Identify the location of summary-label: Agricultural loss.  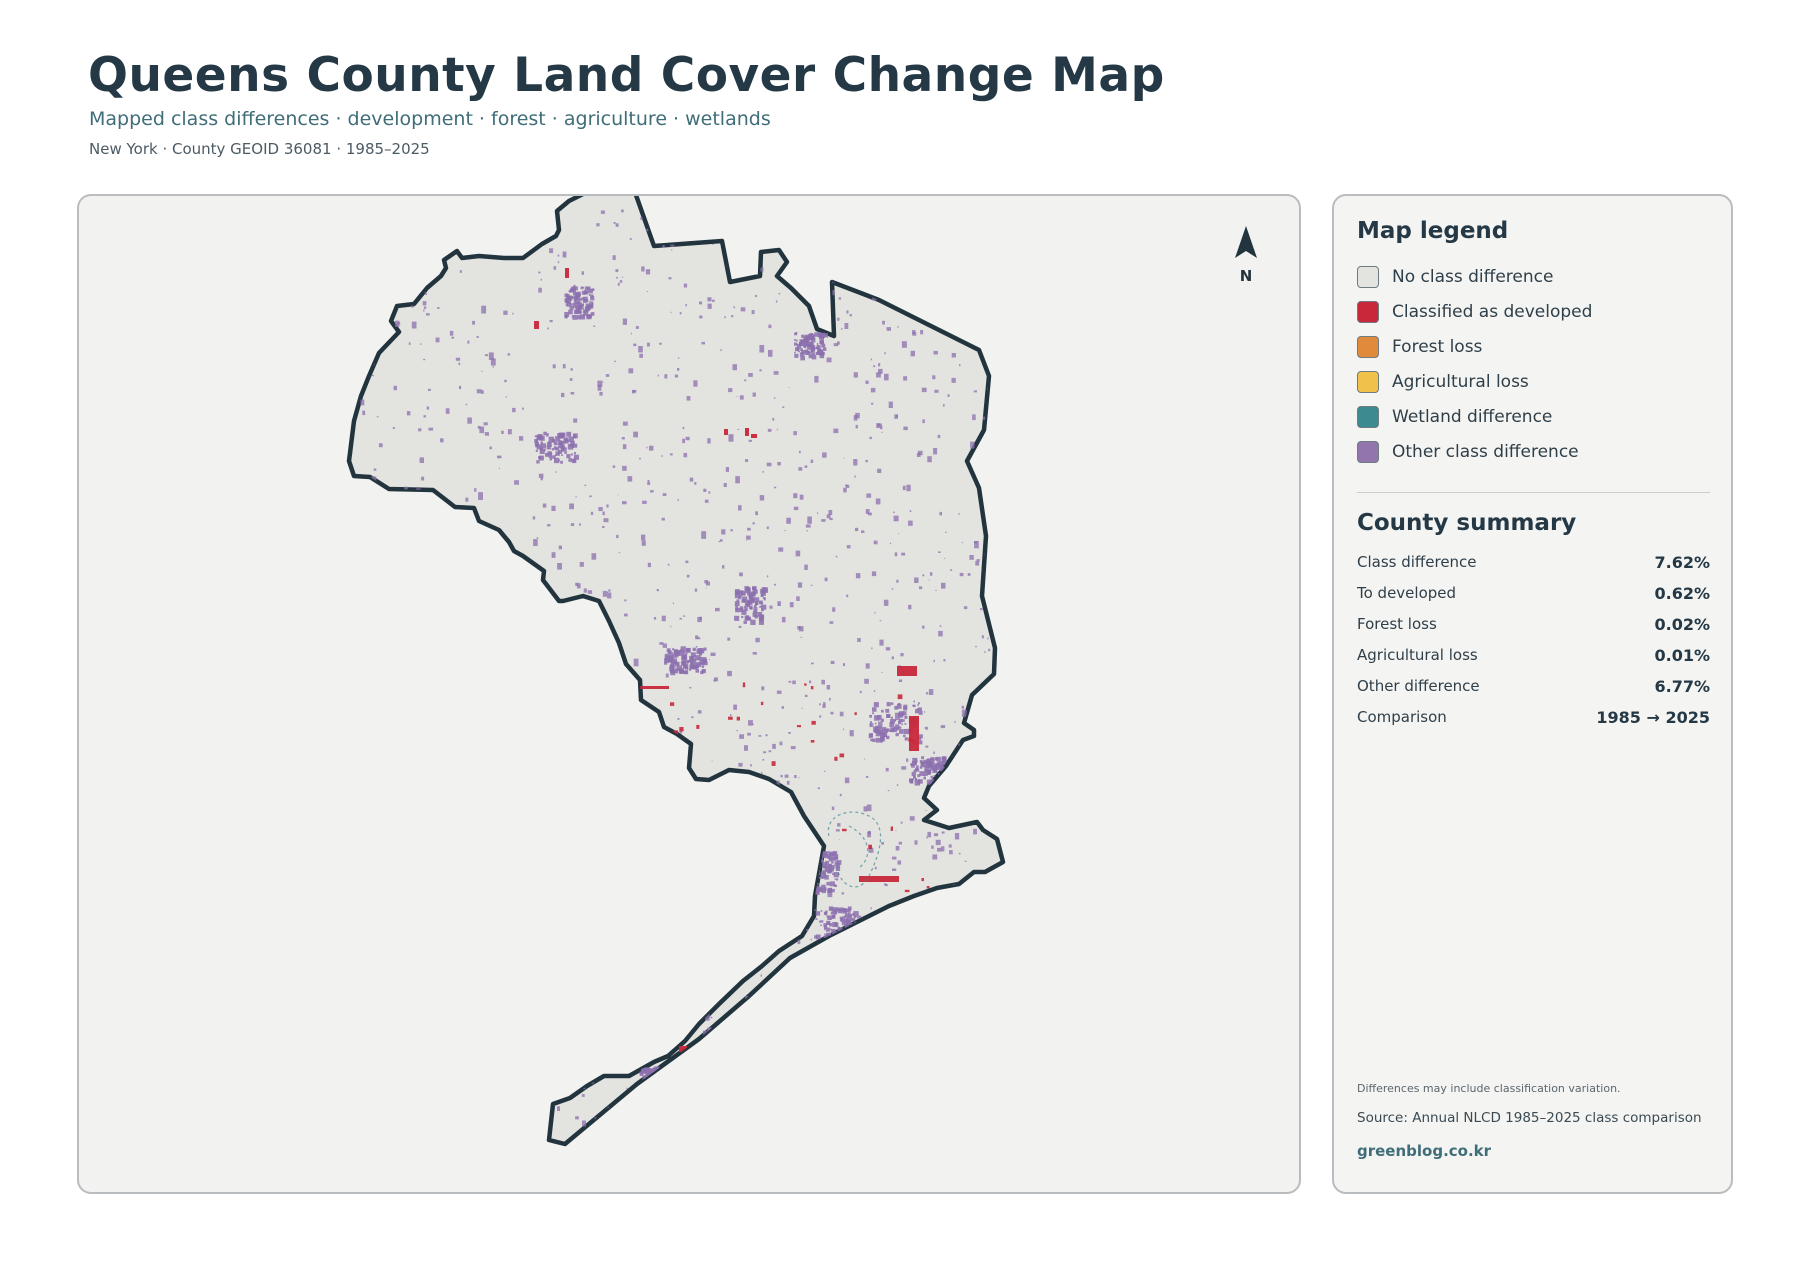
(1417, 655).